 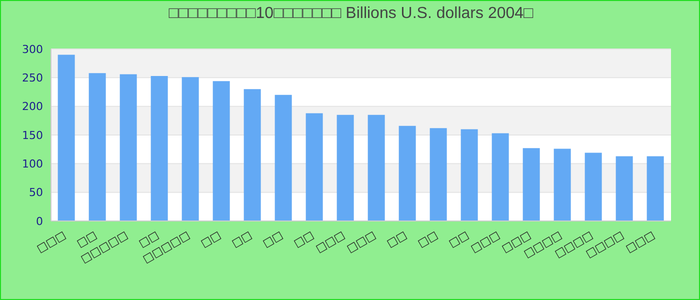 What do you see at coordinates (32, 78) in the screenshot?
I see `y-tick-label: 250` at bounding box center [32, 78].